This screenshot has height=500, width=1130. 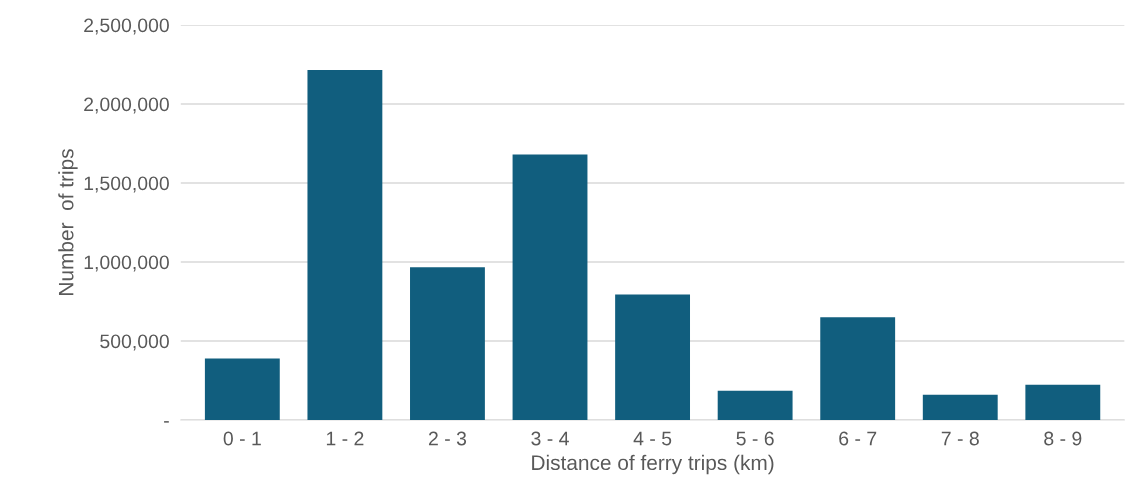 I want to click on y-tick-label: 1,500,000, so click(x=126, y=184).